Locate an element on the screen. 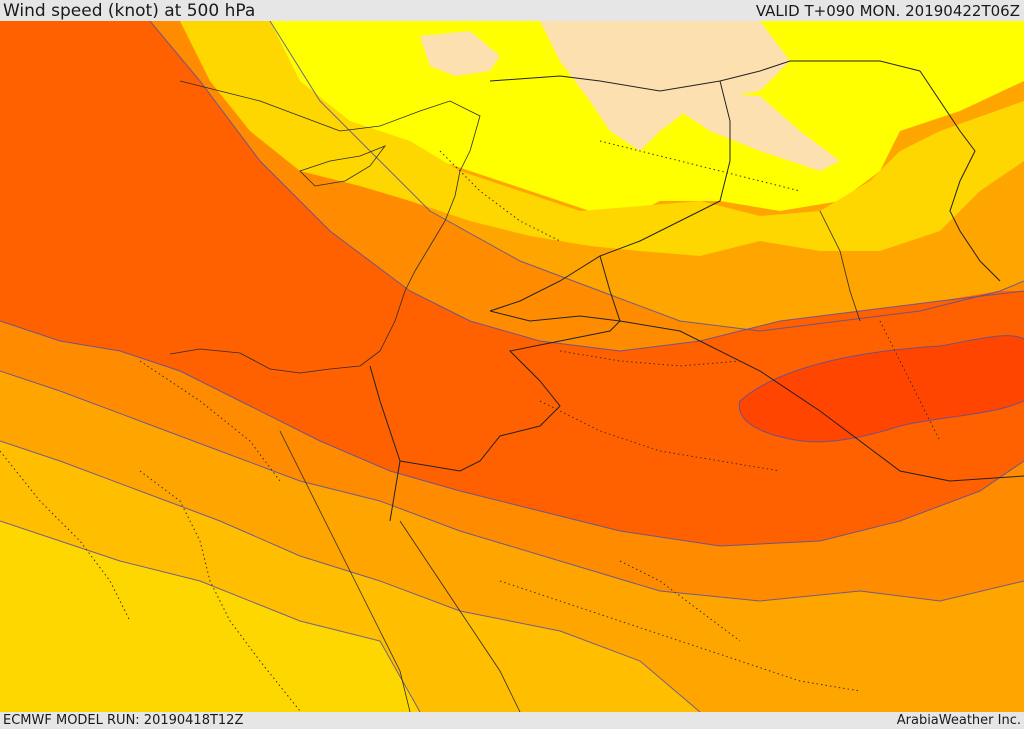 This screenshot has width=1024, height=729. band-red-orange is located at coordinates (881, 388).